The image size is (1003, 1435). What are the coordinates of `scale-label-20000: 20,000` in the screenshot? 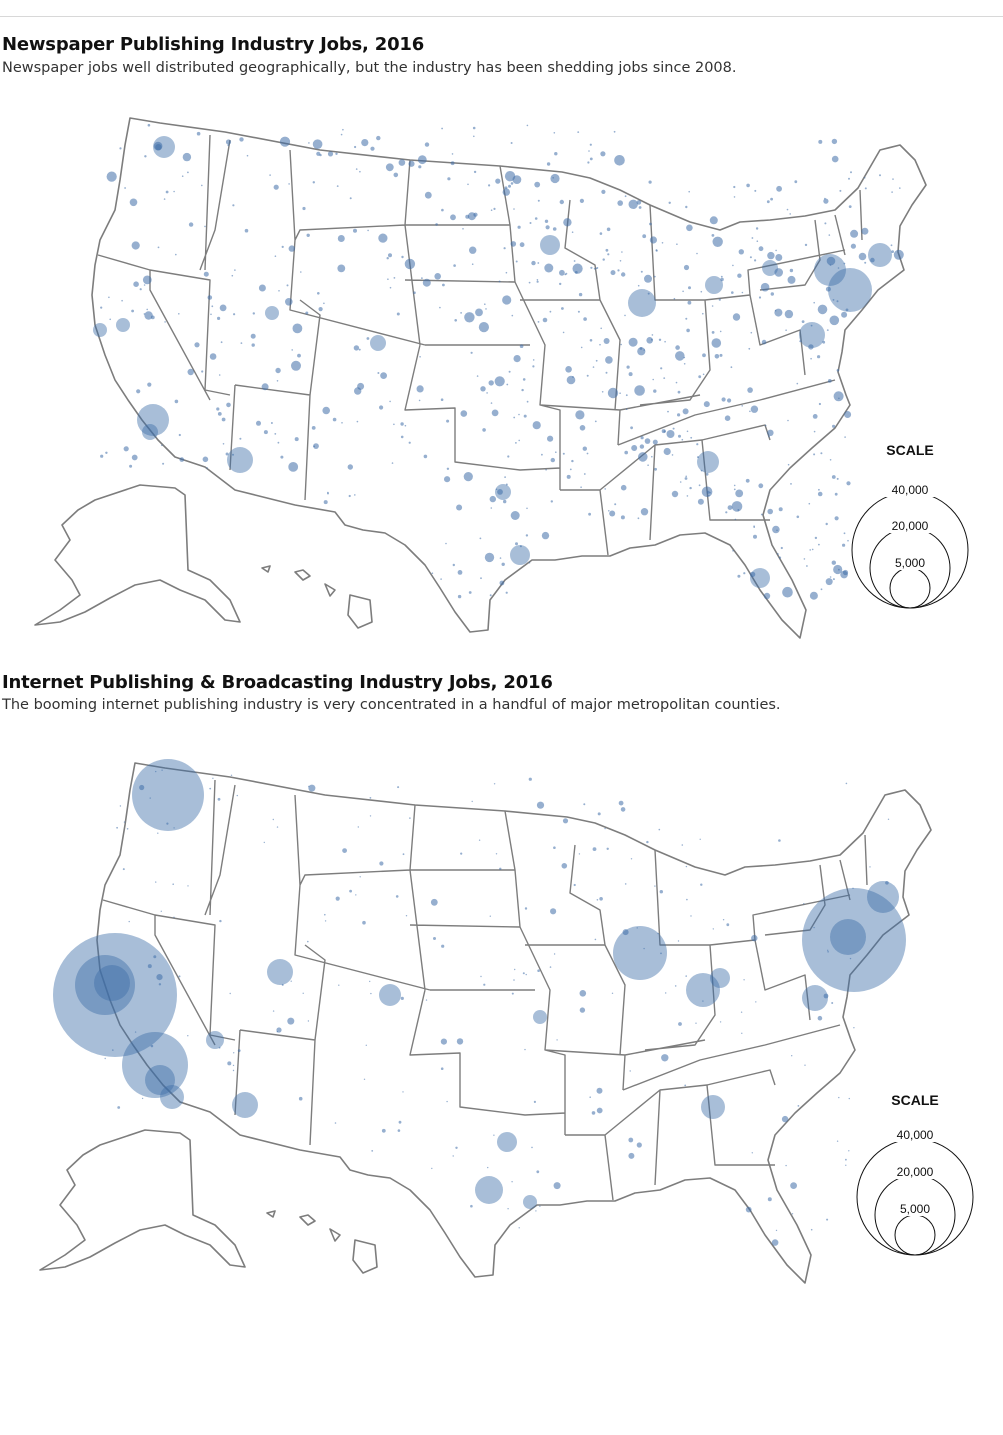 It's located at (910, 526).